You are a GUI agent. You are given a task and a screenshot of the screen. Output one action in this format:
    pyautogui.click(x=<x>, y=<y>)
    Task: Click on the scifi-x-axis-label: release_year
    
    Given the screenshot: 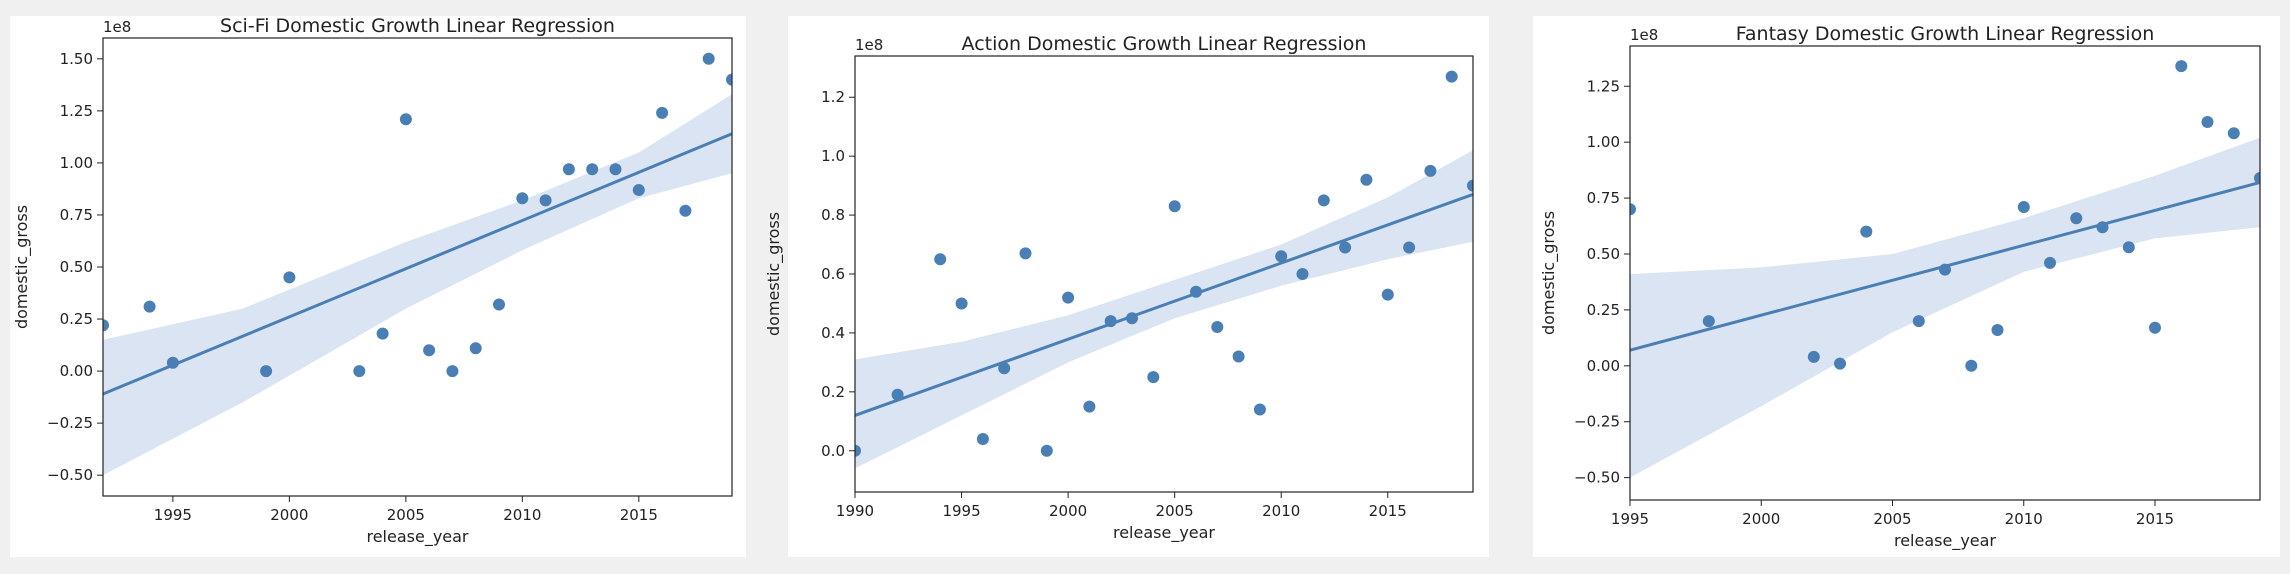 What is the action you would take?
    pyautogui.click(x=417, y=537)
    